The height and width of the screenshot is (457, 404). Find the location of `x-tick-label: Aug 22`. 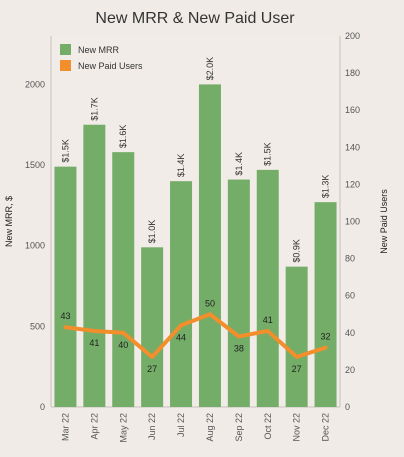

x-tick-label: Aug 22 is located at coordinates (210, 427).